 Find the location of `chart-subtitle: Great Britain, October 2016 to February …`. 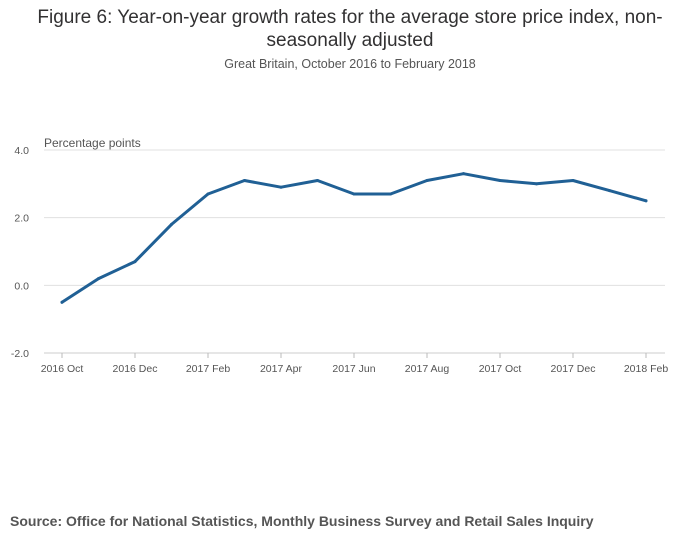

chart-subtitle: Great Britain, October 2016 to February … is located at coordinates (350, 64).